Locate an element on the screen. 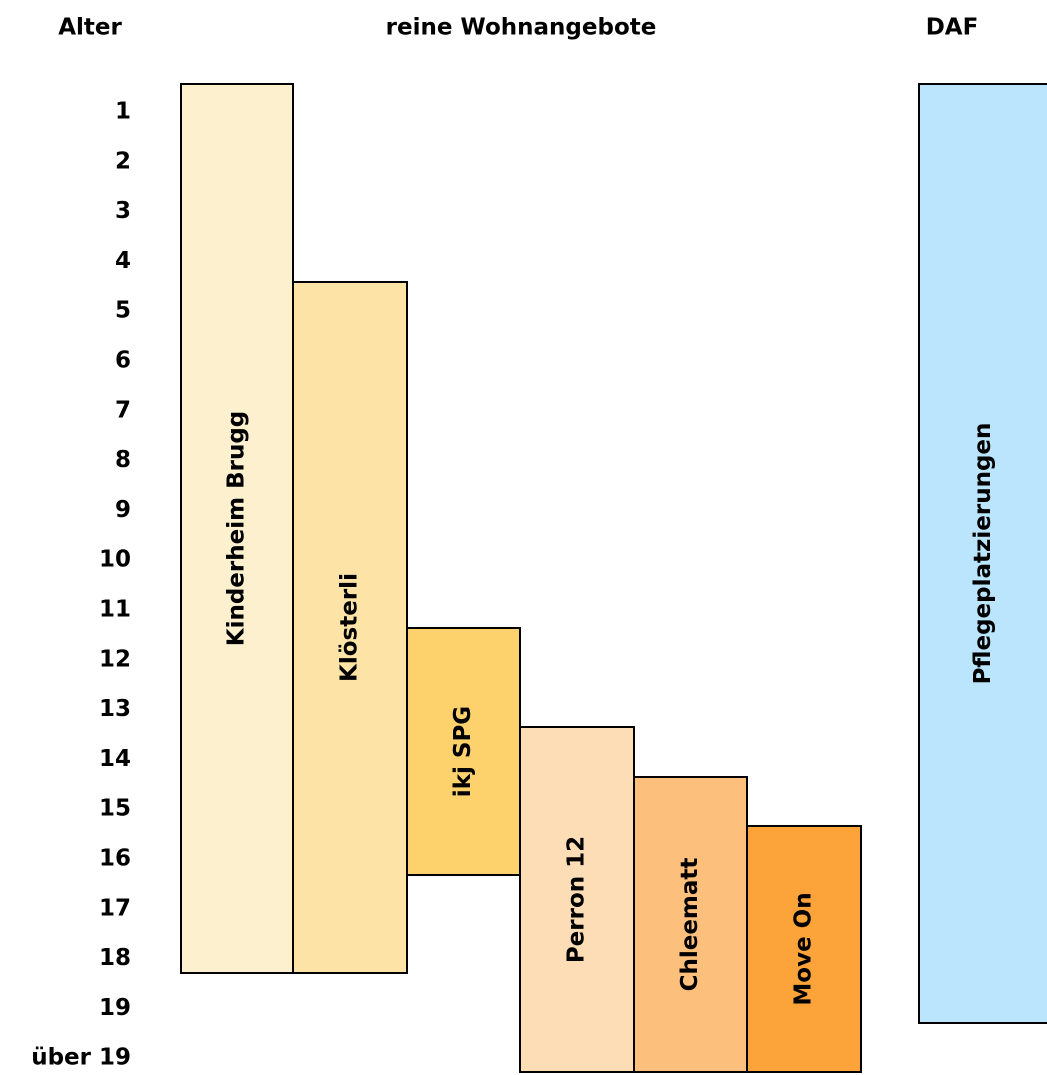 Image resolution: width=1047 pixels, height=1075 pixels. age-label: über 19 is located at coordinates (81, 1058).